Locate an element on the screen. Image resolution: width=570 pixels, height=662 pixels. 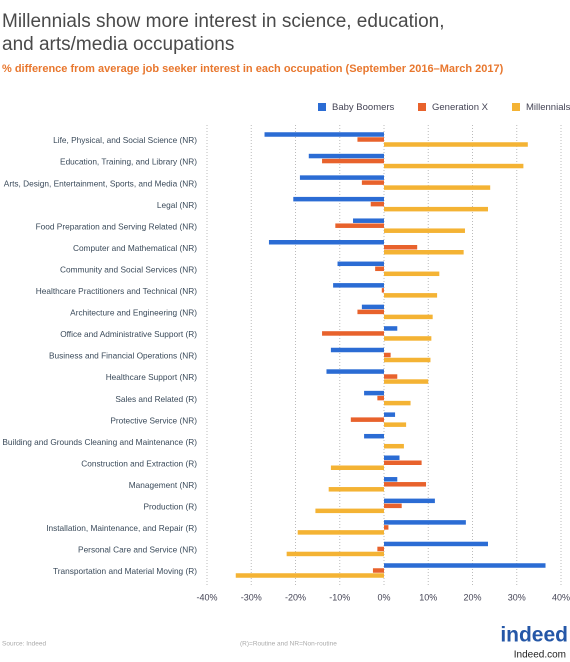
x-tick-label: -40% is located at coordinates (206, 597).